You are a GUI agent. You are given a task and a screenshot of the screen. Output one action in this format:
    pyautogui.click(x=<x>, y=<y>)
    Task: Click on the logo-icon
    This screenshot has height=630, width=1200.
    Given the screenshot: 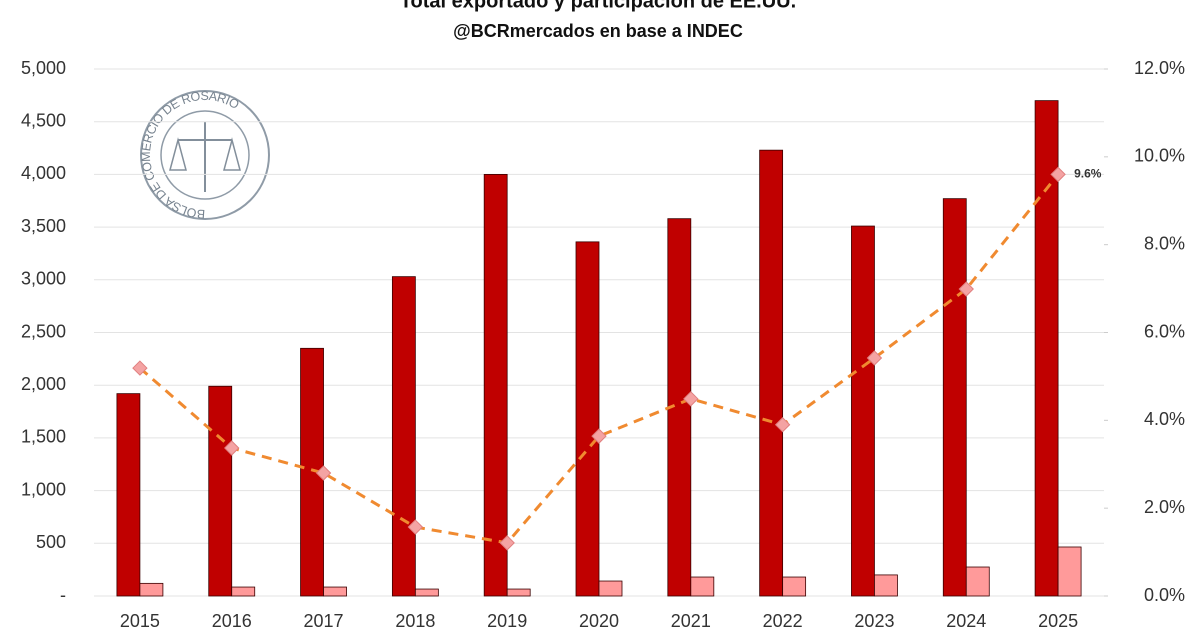 What is the action you would take?
    pyautogui.click(x=205, y=154)
    